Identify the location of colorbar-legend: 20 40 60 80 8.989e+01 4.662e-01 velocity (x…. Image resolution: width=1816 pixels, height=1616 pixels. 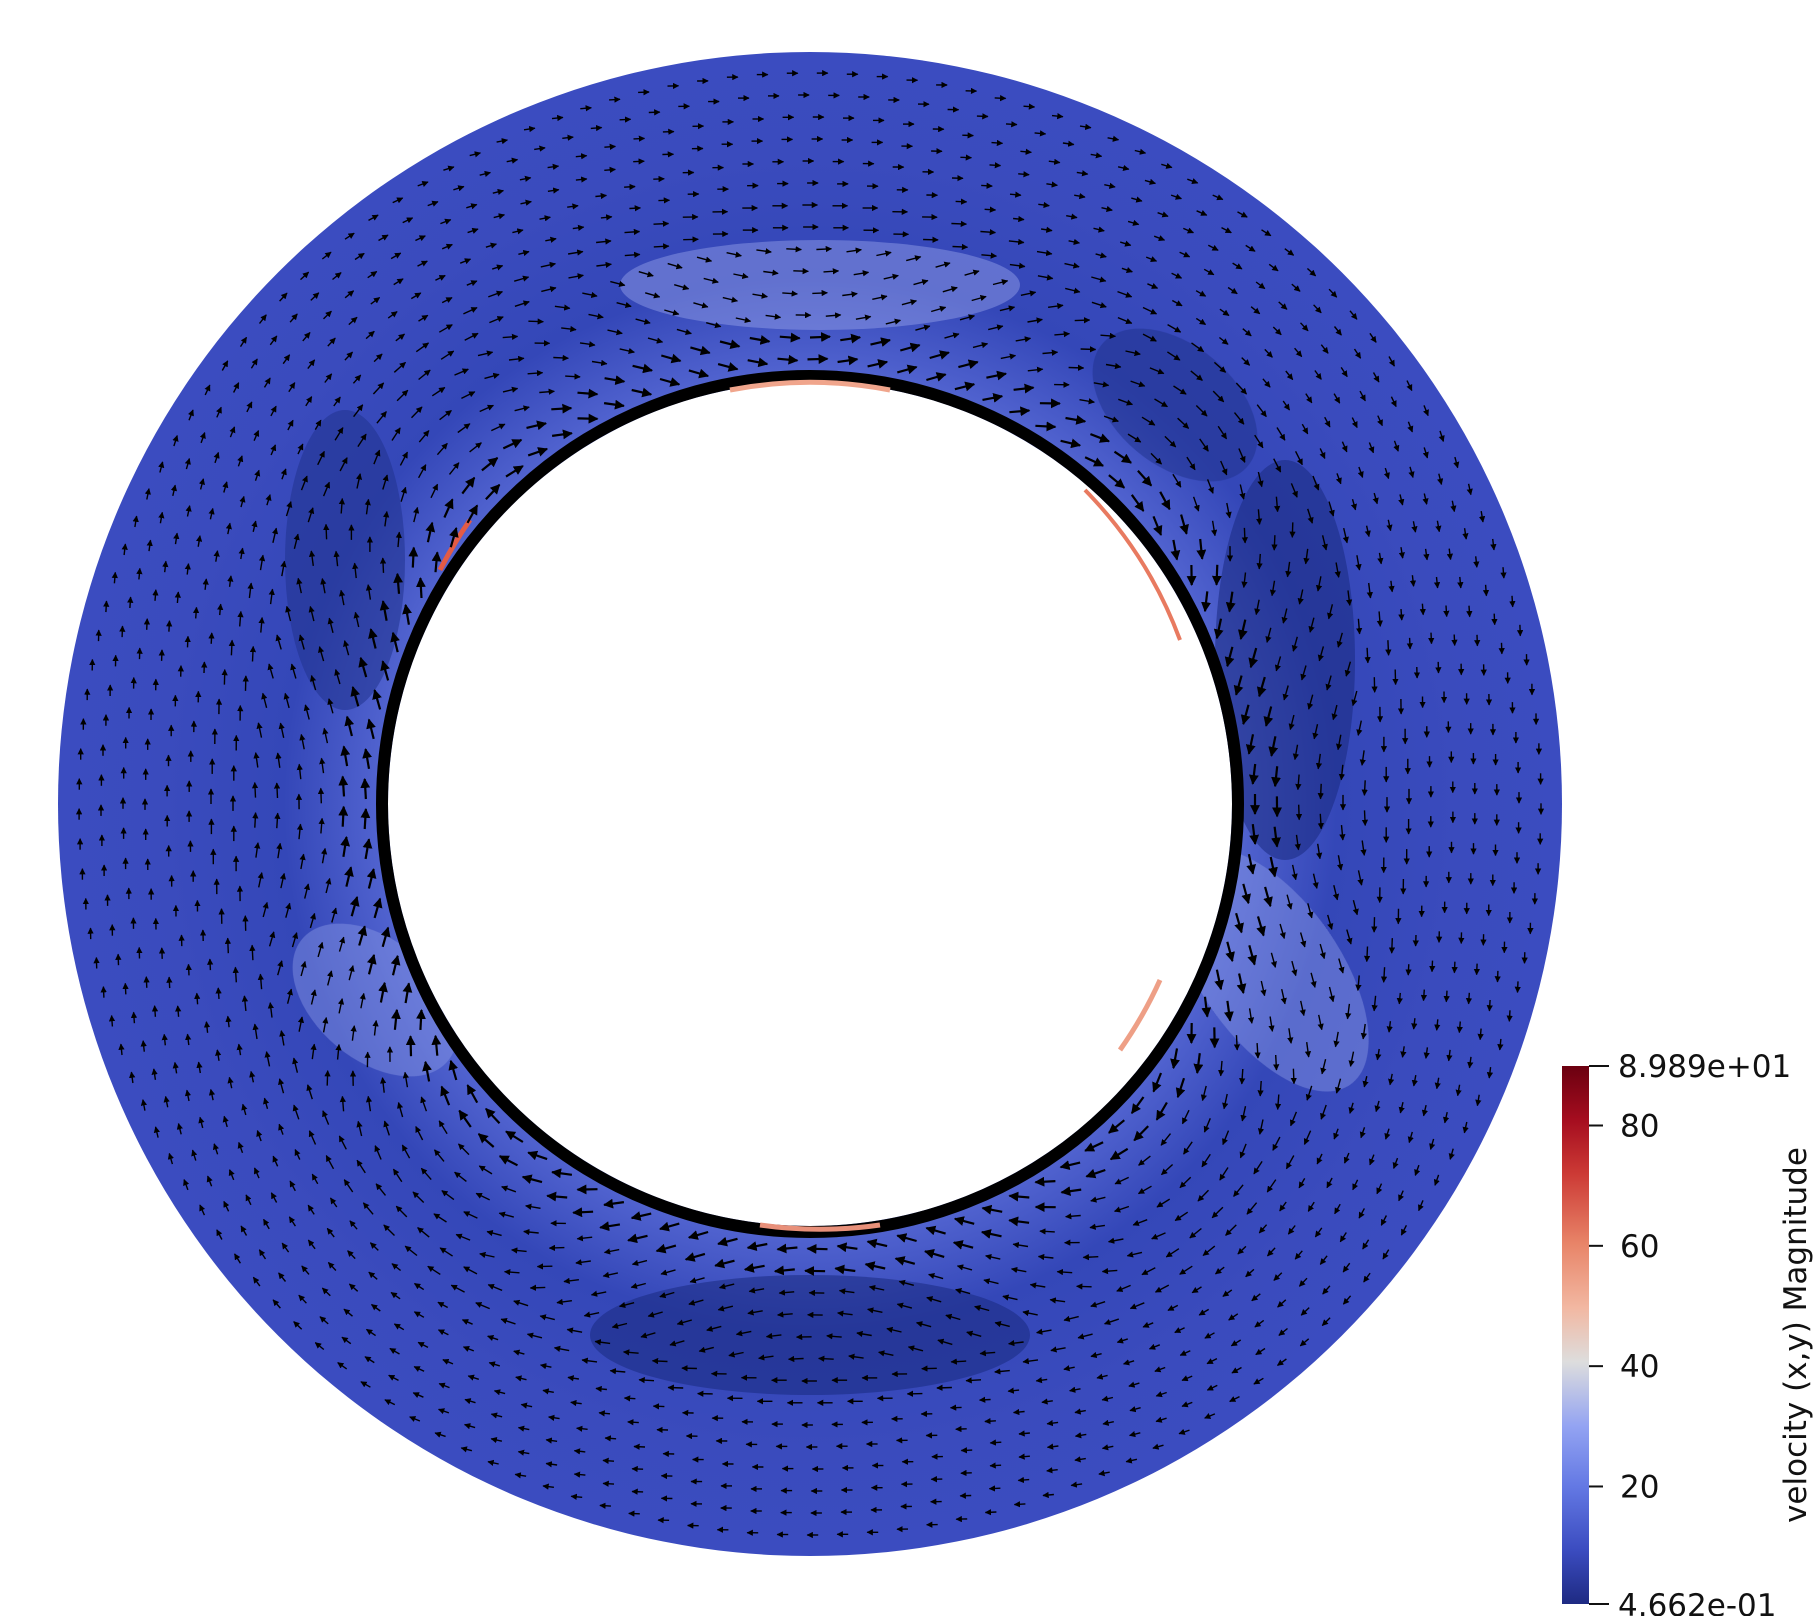
(1688, 1332).